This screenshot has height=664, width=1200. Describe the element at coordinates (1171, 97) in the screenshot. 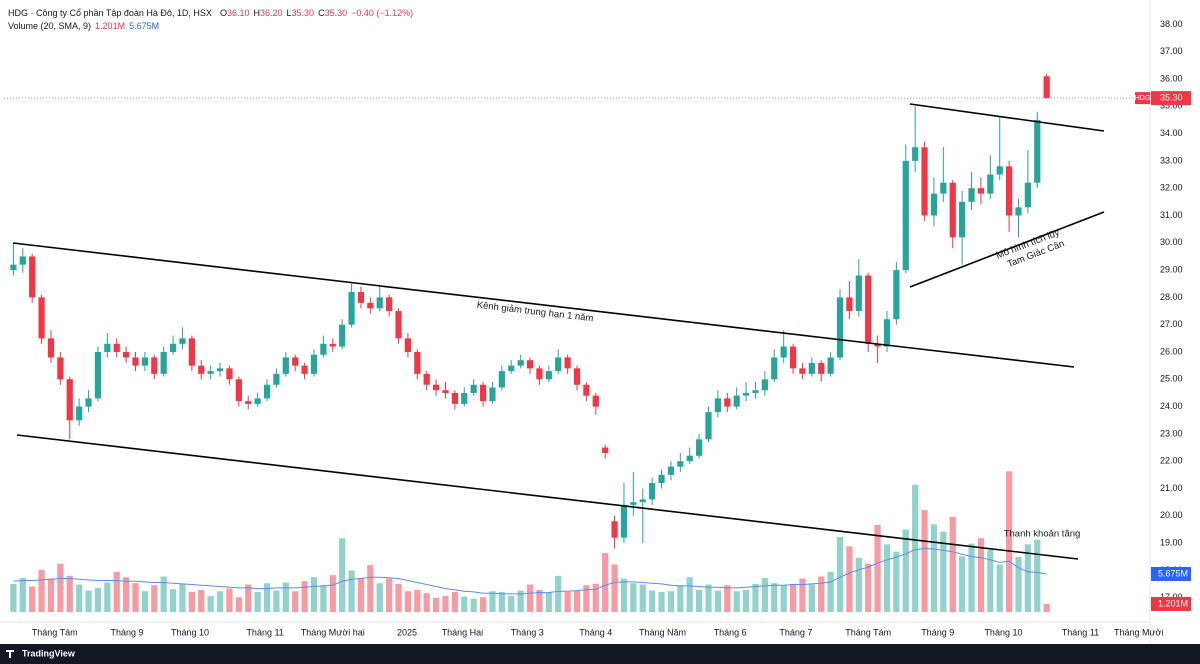

I see `last-price-label: 35.30` at that location.